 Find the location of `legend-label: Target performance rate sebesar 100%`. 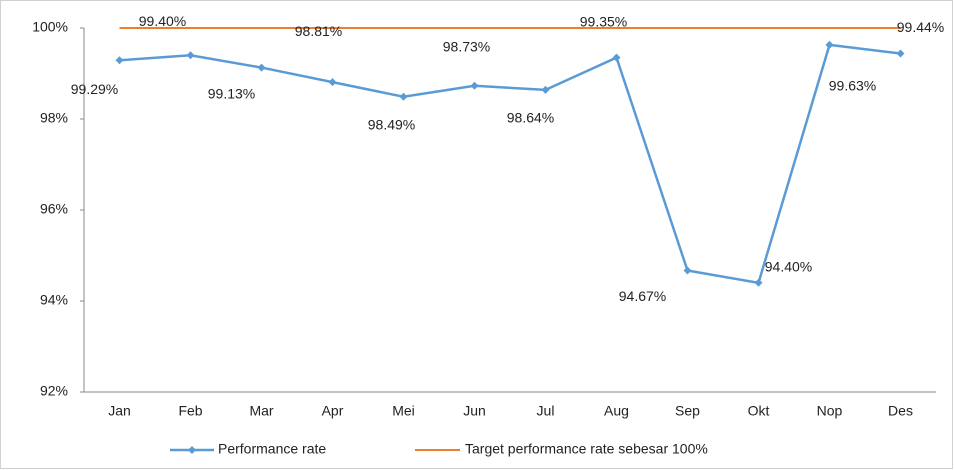

legend-label: Target performance rate sebesar 100% is located at coordinates (586, 449).